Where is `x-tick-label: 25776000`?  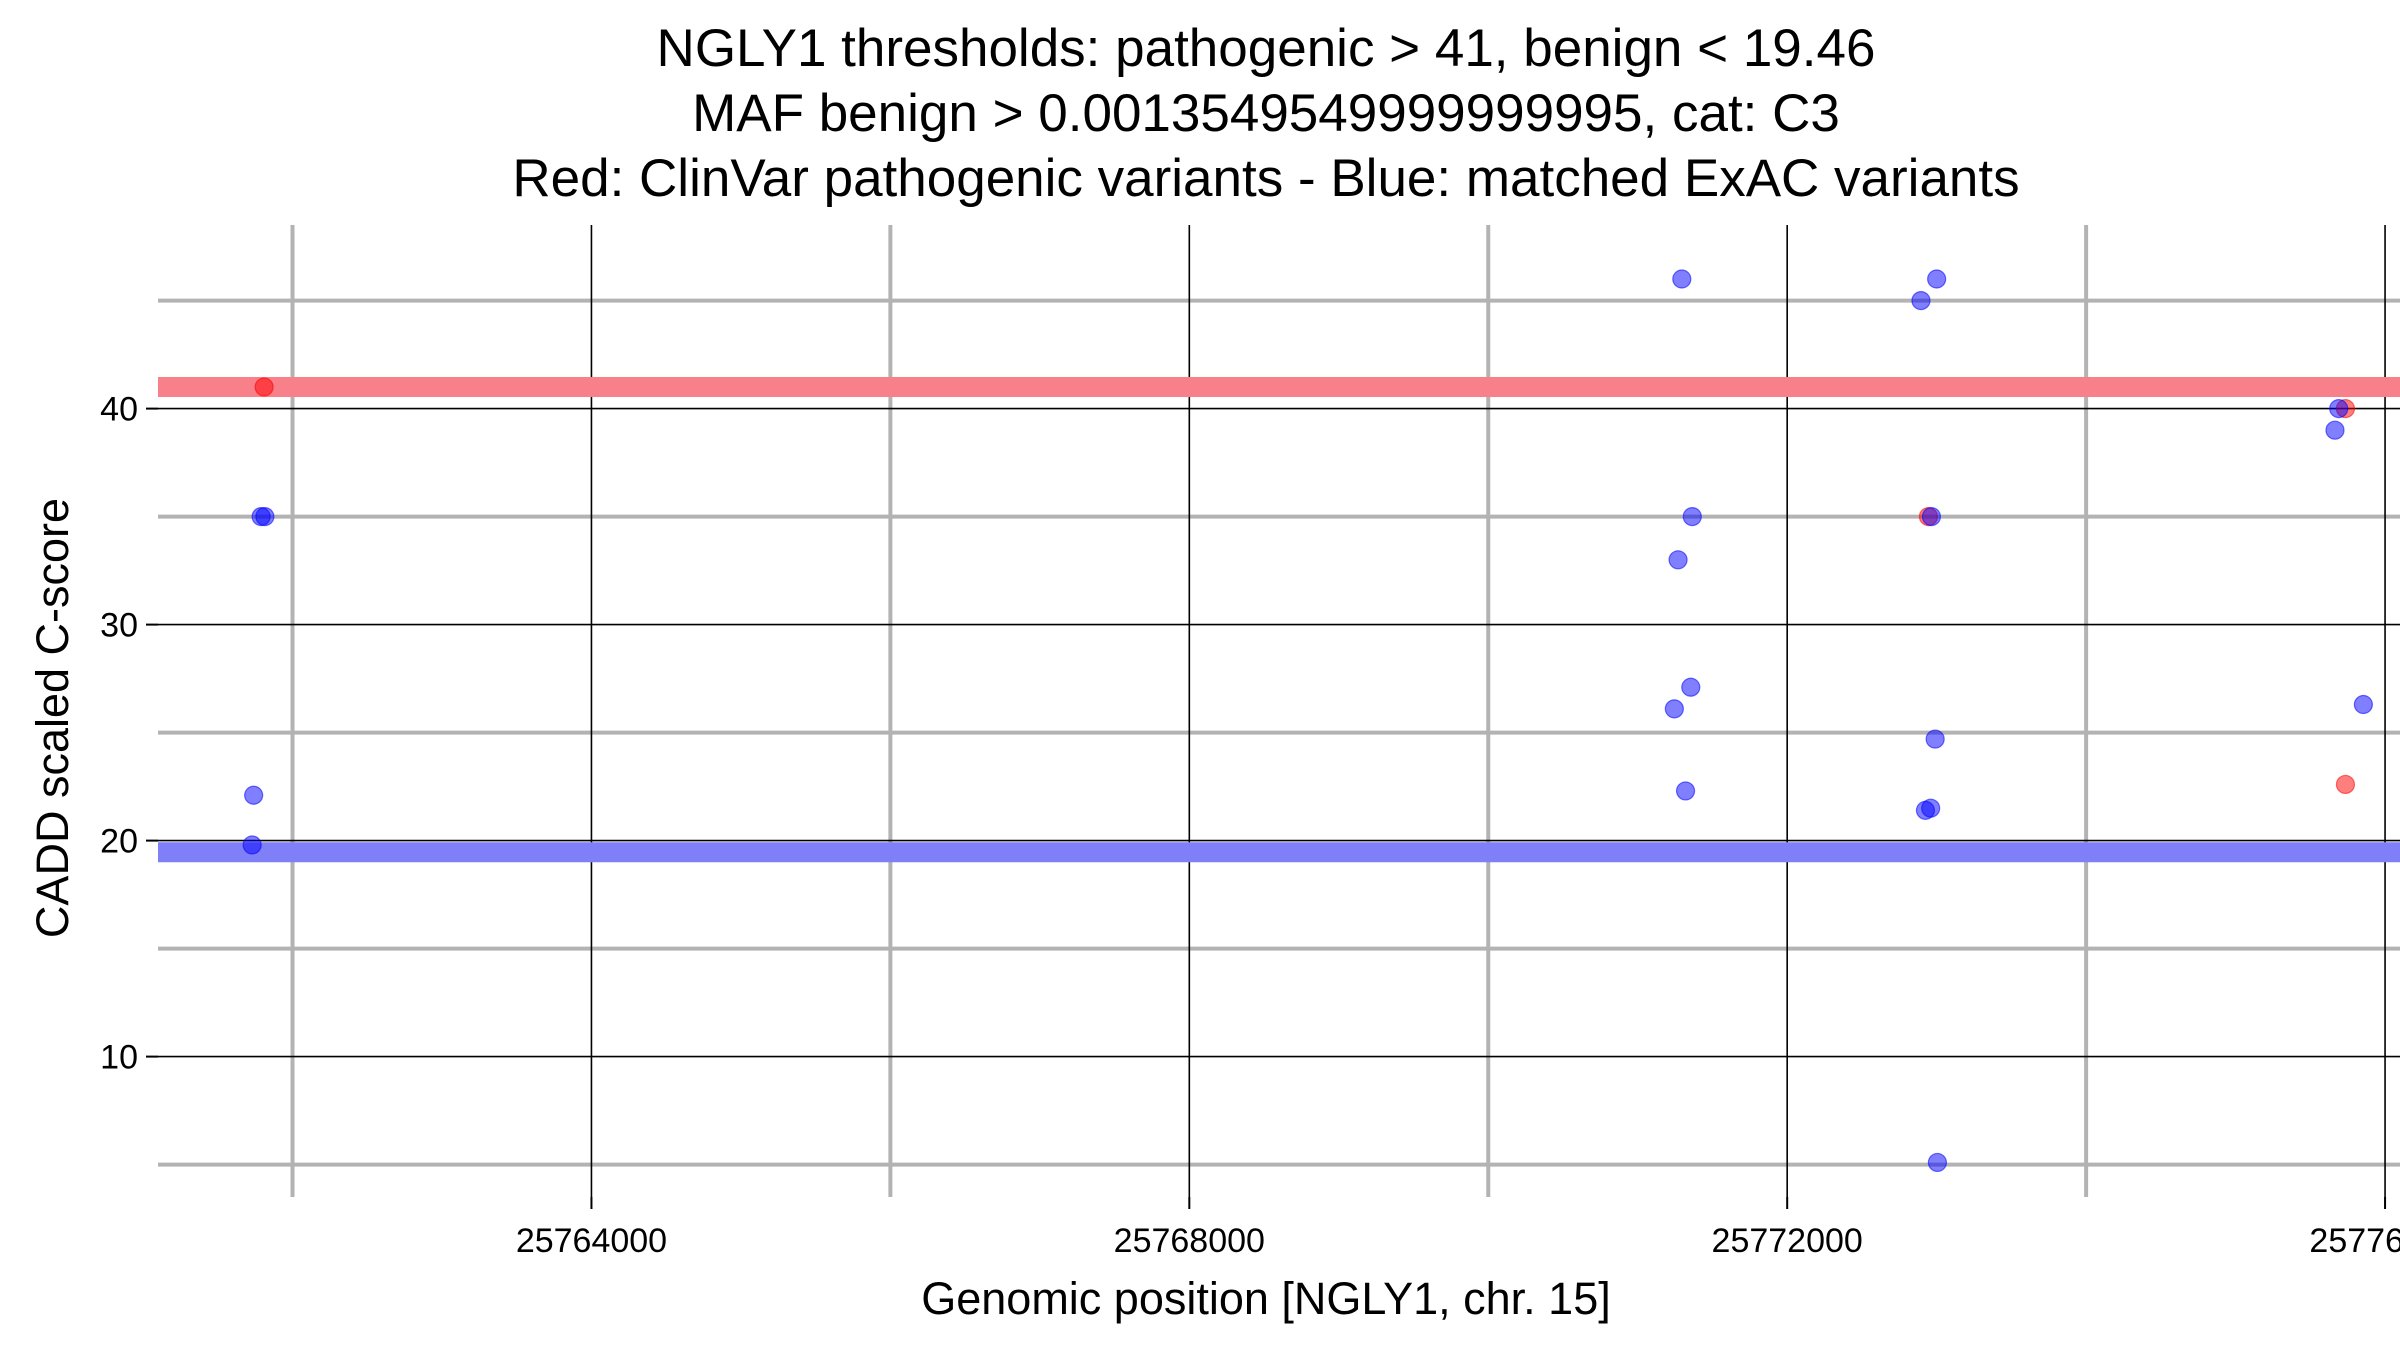
x-tick-label: 25776000 is located at coordinates (2354, 1241).